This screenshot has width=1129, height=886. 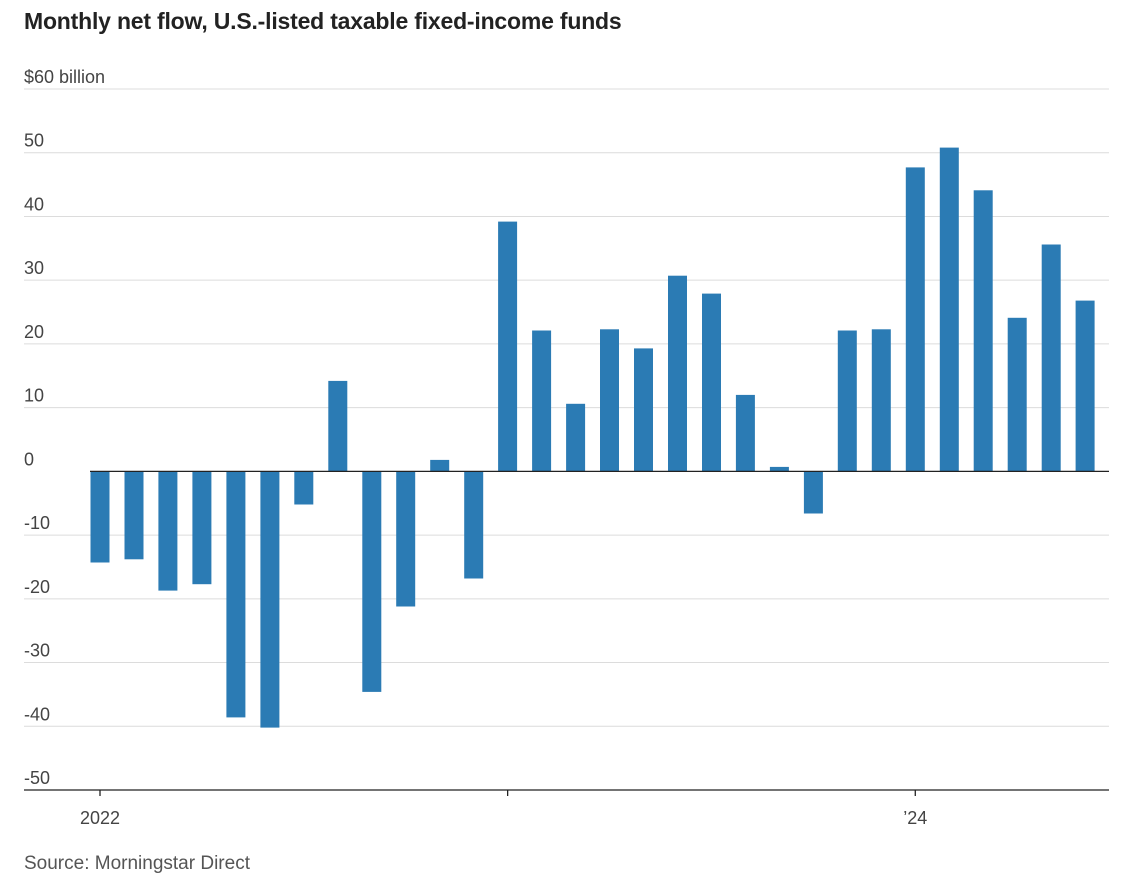 What do you see at coordinates (37, 778) in the screenshot?
I see `y-tick-label: -50` at bounding box center [37, 778].